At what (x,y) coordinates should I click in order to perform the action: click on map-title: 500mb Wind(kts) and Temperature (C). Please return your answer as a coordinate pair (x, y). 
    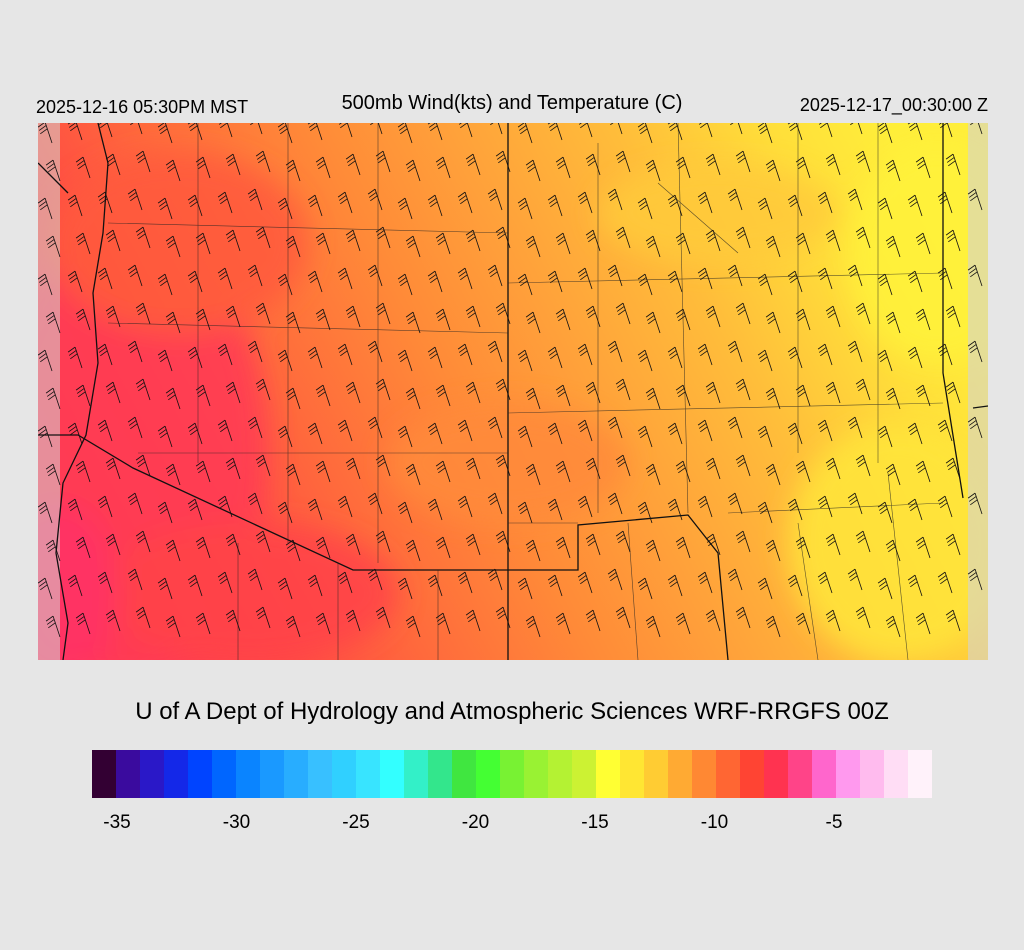
    Looking at the image, I should click on (512, 103).